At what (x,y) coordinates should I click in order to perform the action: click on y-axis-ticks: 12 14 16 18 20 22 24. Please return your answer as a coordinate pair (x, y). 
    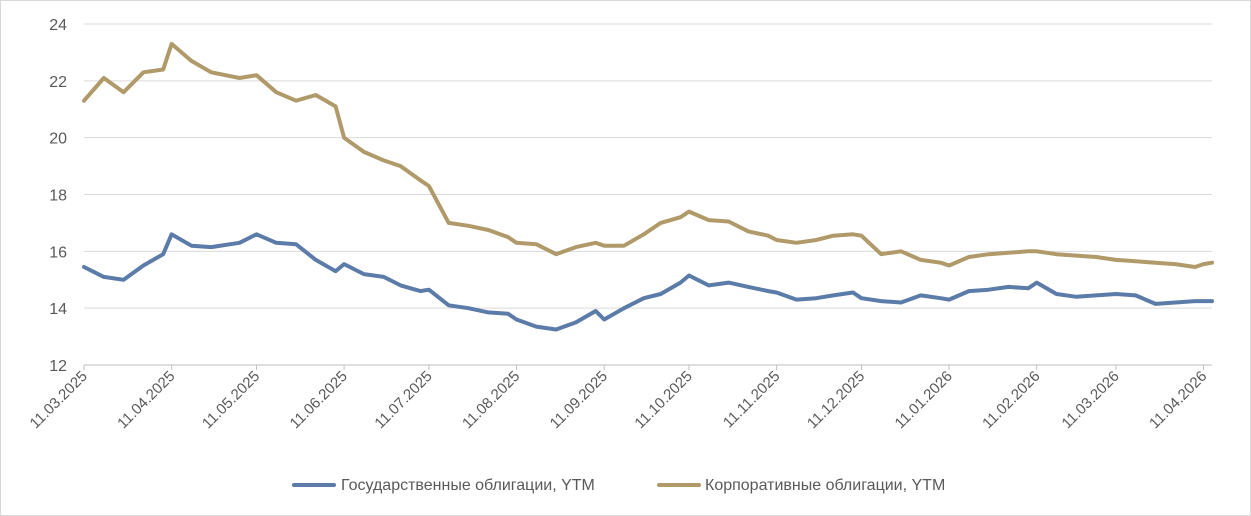
    Looking at the image, I should click on (58, 196).